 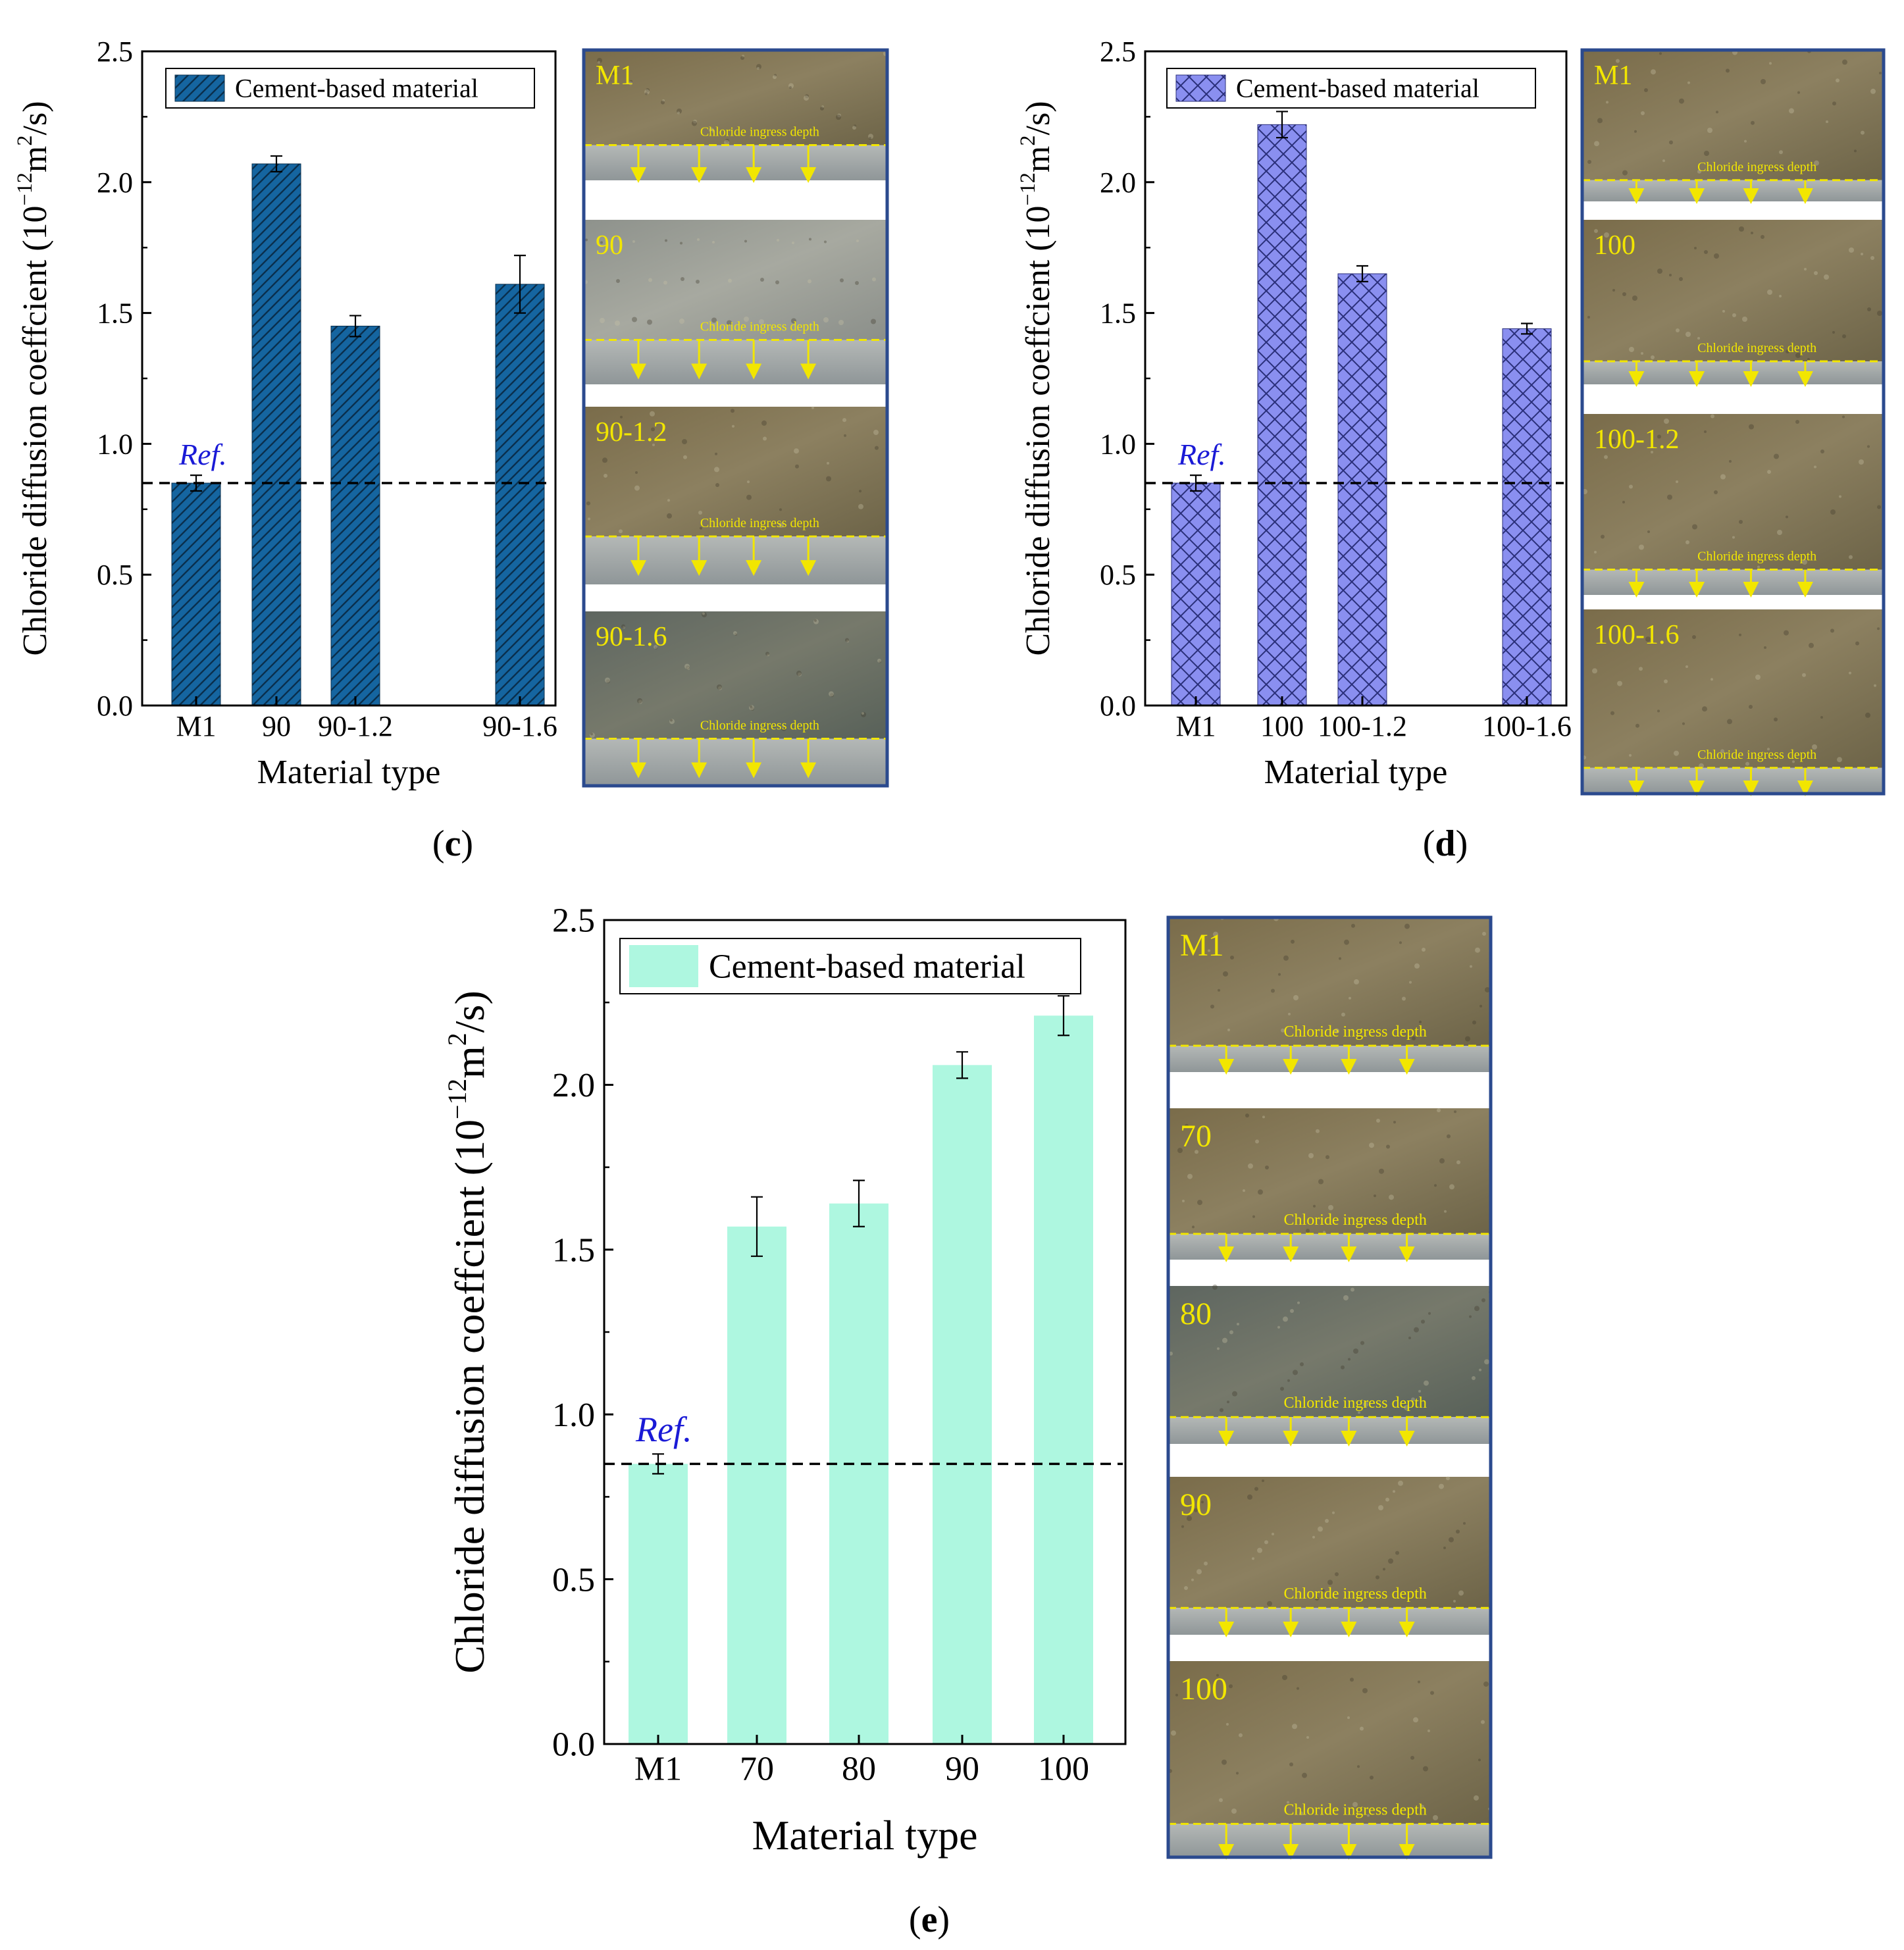 I want to click on photo-frame, so click(x=1733, y=422).